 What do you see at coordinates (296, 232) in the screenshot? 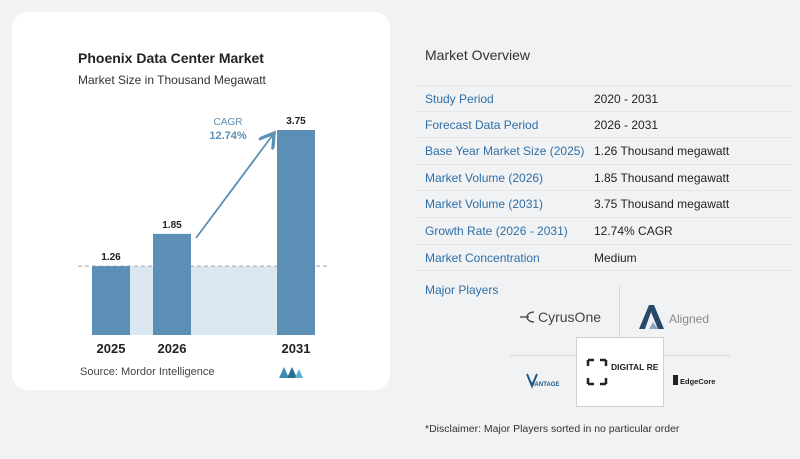
I see `bar-2031` at bounding box center [296, 232].